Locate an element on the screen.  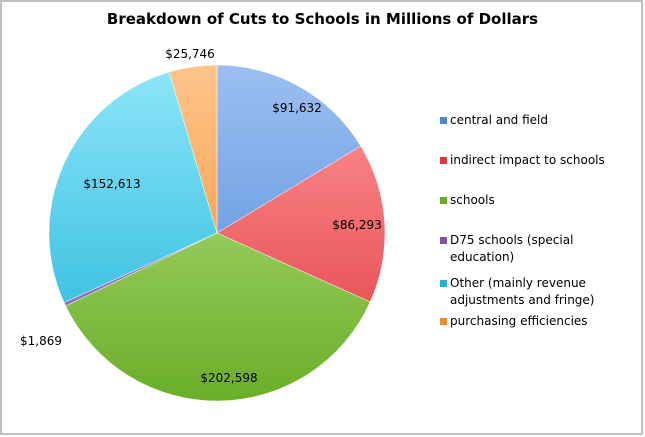
legend-label: central and field is located at coordinates (499, 120).